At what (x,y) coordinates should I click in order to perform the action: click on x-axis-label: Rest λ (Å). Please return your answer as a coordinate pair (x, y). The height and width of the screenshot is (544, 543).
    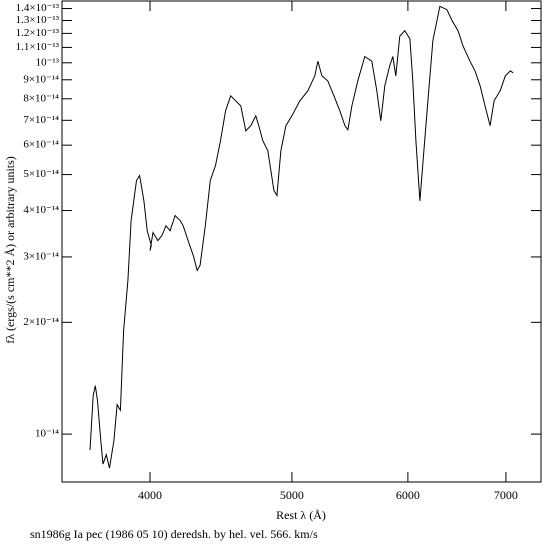
    Looking at the image, I should click on (301, 515).